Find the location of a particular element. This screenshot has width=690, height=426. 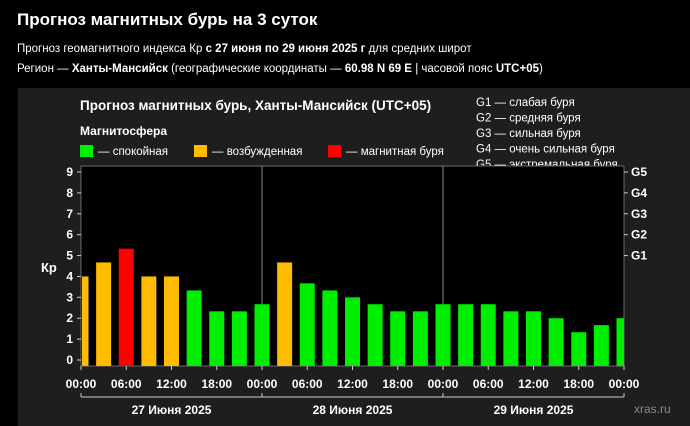

x-tick-label-6: 12:00 is located at coordinates (352, 384).